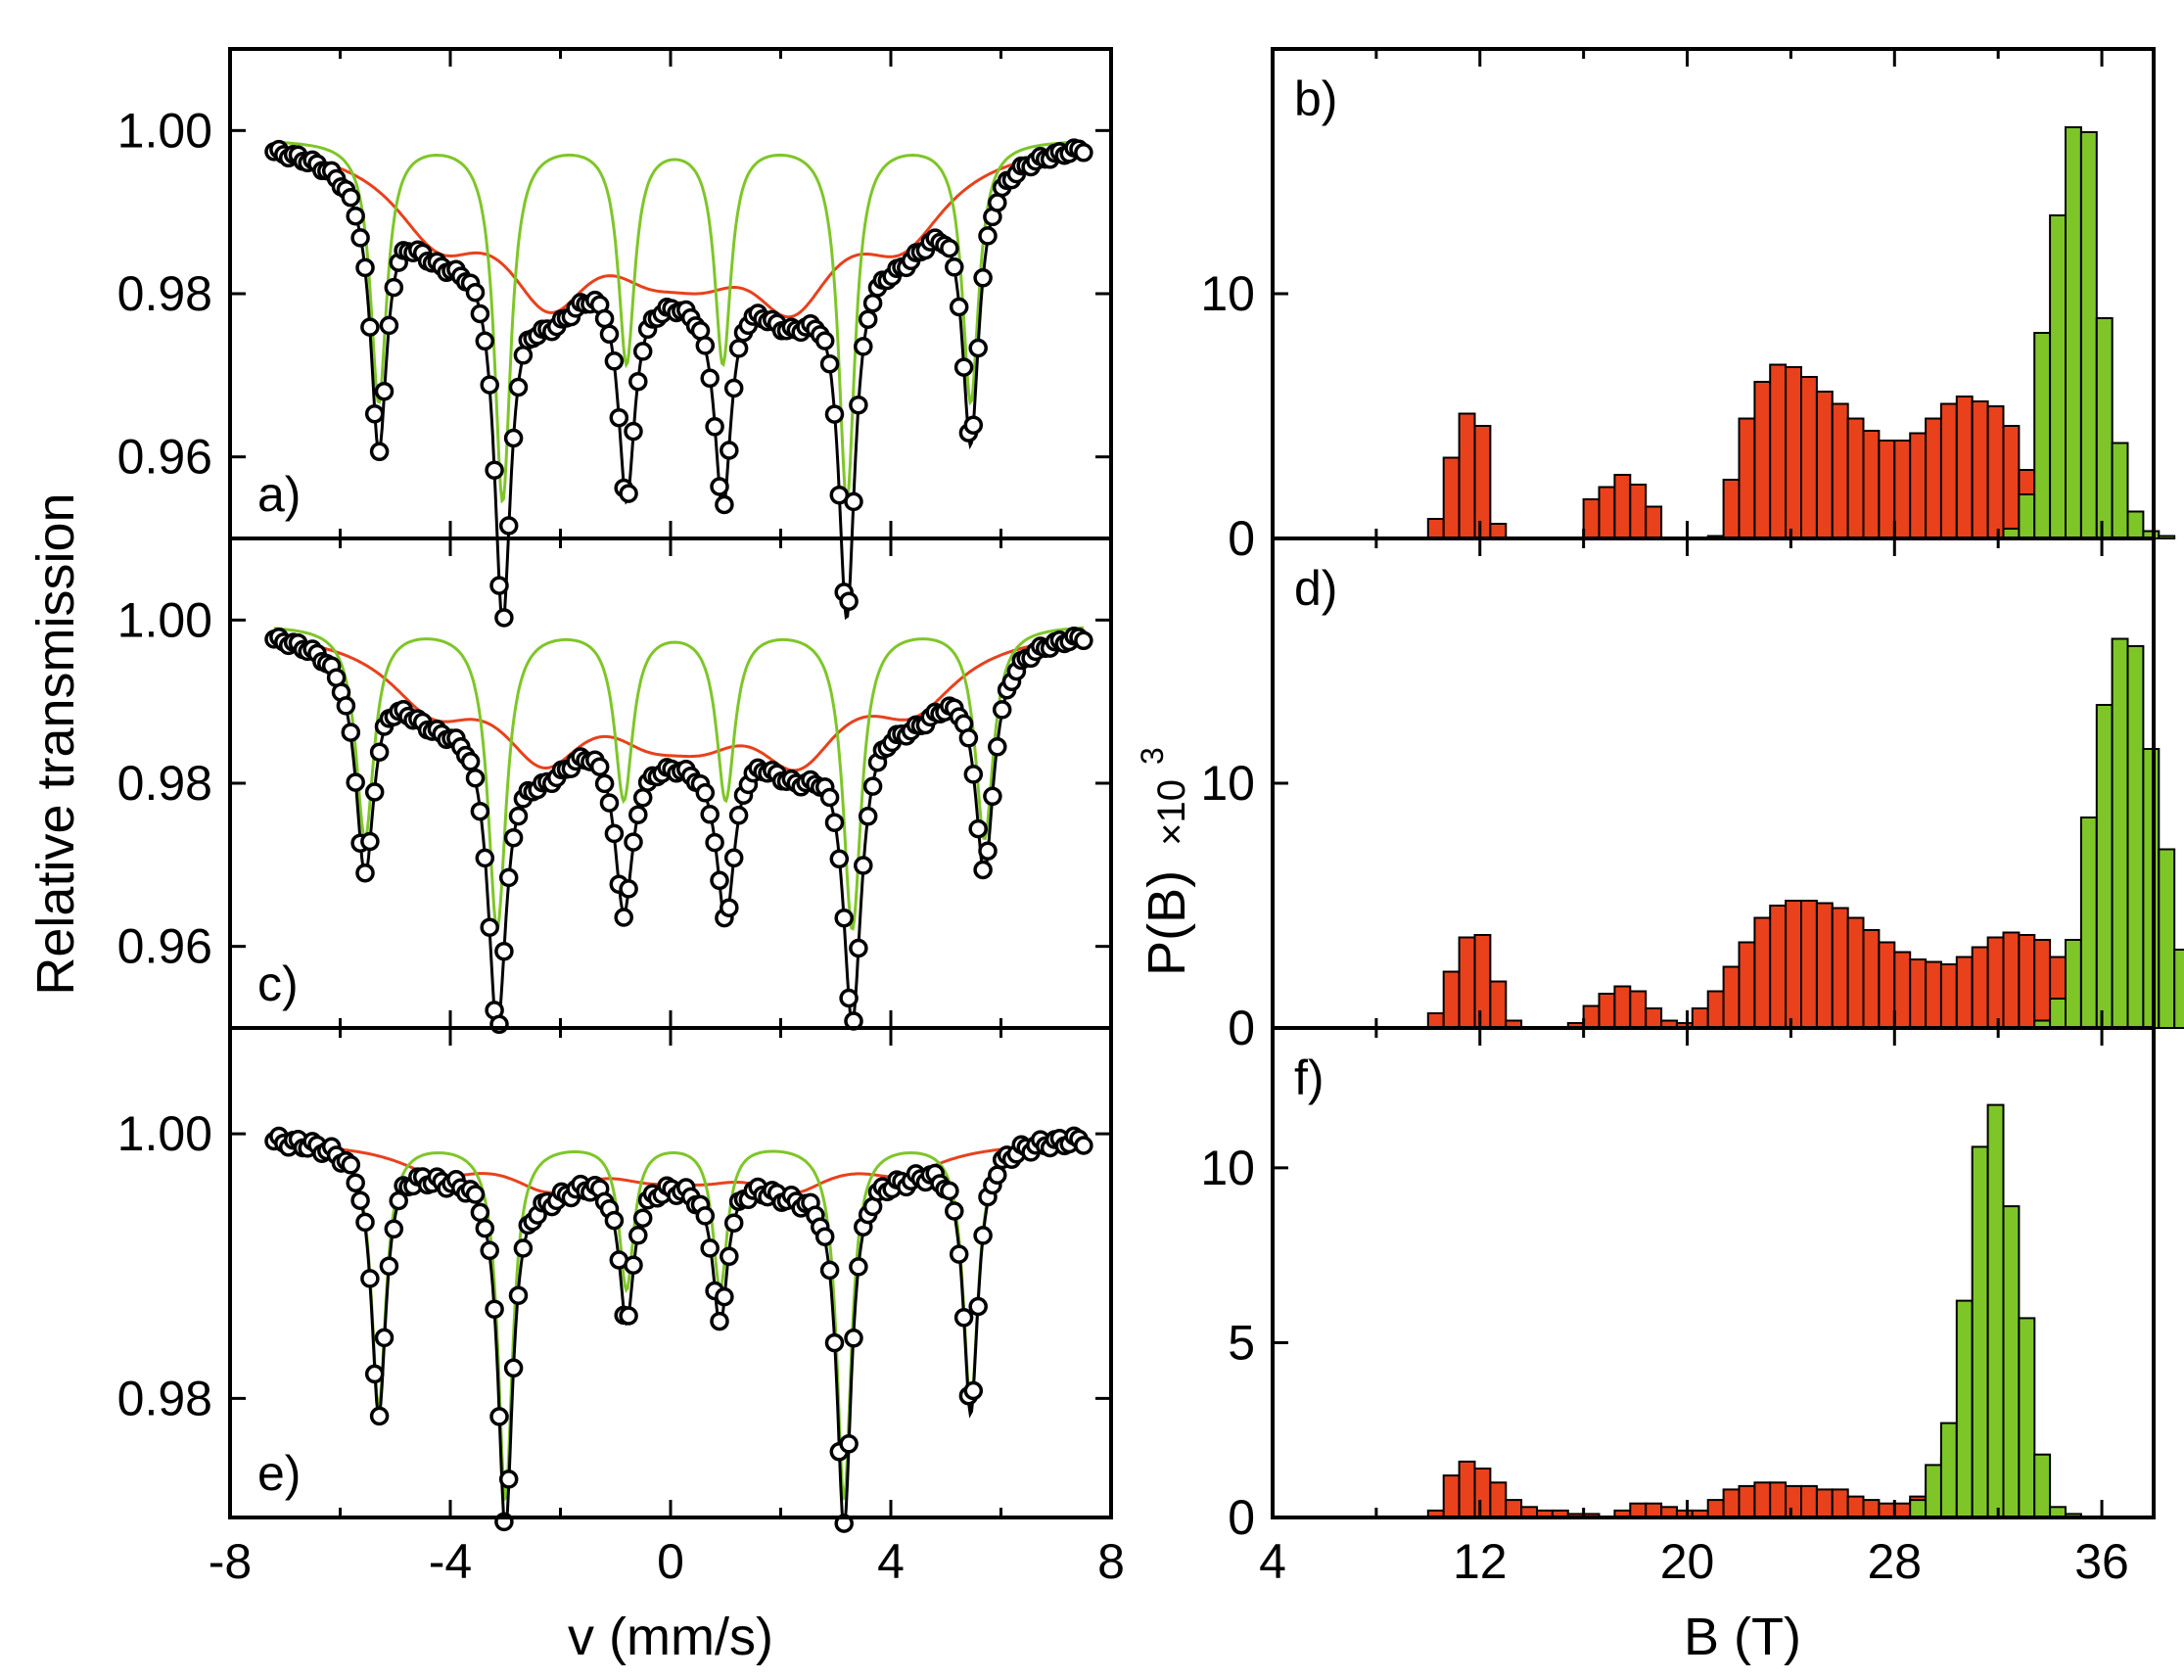  What do you see at coordinates (670, 1561) in the screenshot?
I see `x-tick-label: 0` at bounding box center [670, 1561].